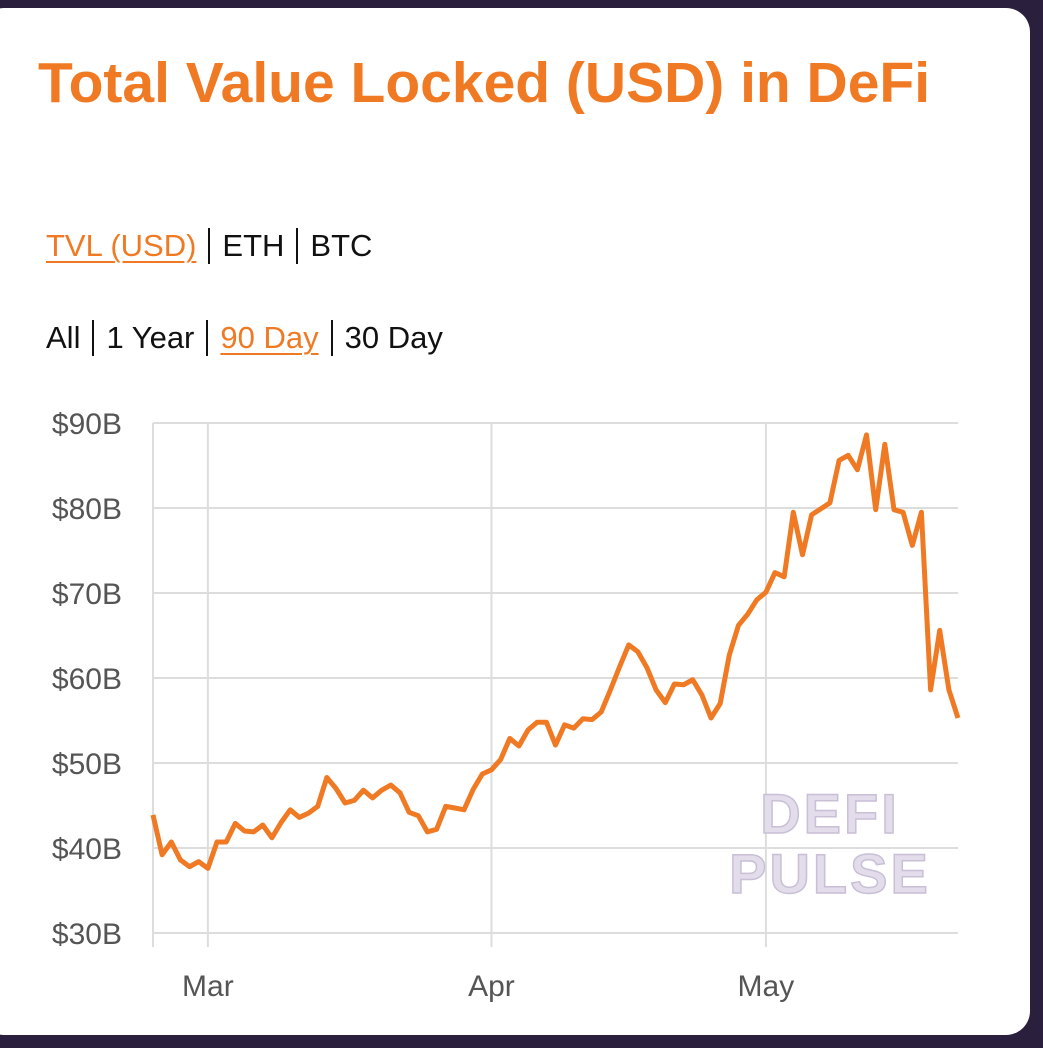  I want to click on range-tabs: All 1 Year 90 Day 30 Day, so click(250, 338).